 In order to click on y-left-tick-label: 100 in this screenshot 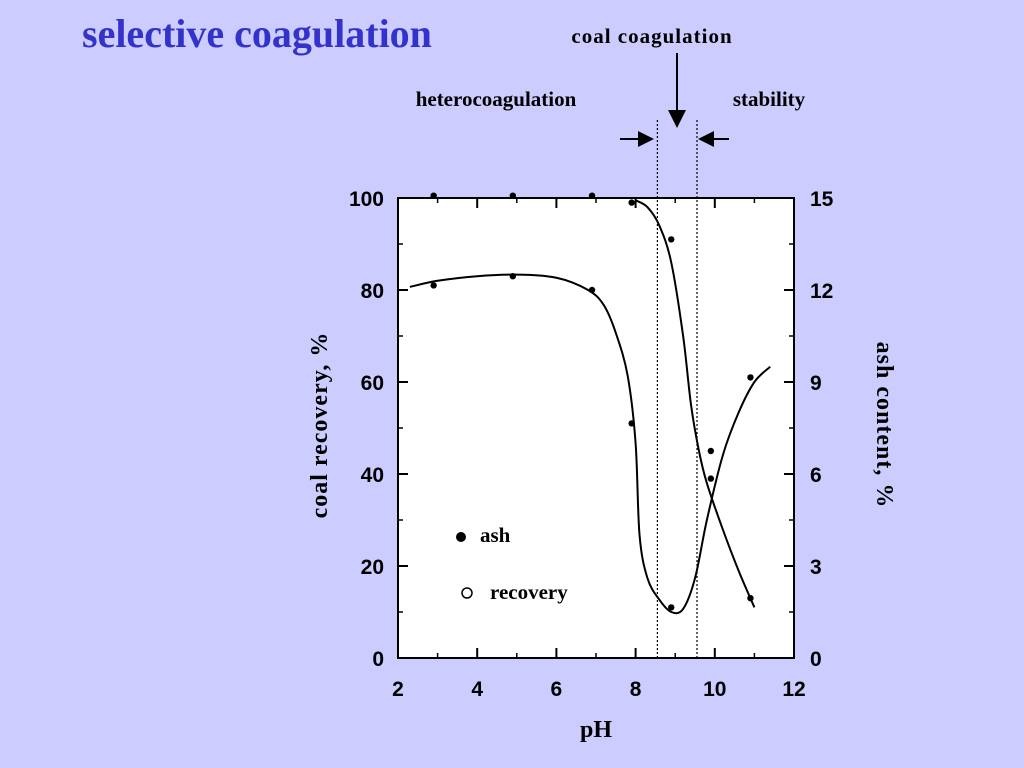, I will do `click(366, 199)`.